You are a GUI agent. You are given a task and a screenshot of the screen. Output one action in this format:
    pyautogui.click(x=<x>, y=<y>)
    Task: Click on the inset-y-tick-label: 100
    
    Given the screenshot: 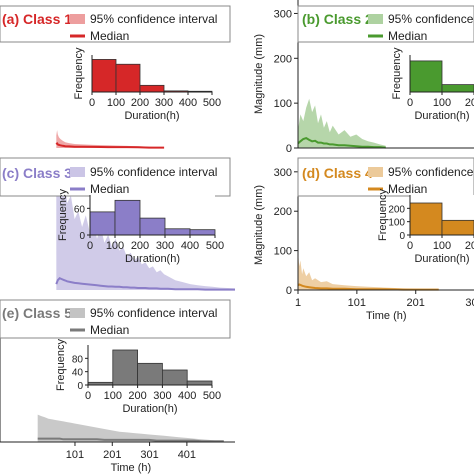 What is the action you would take?
    pyautogui.click(x=396, y=223)
    